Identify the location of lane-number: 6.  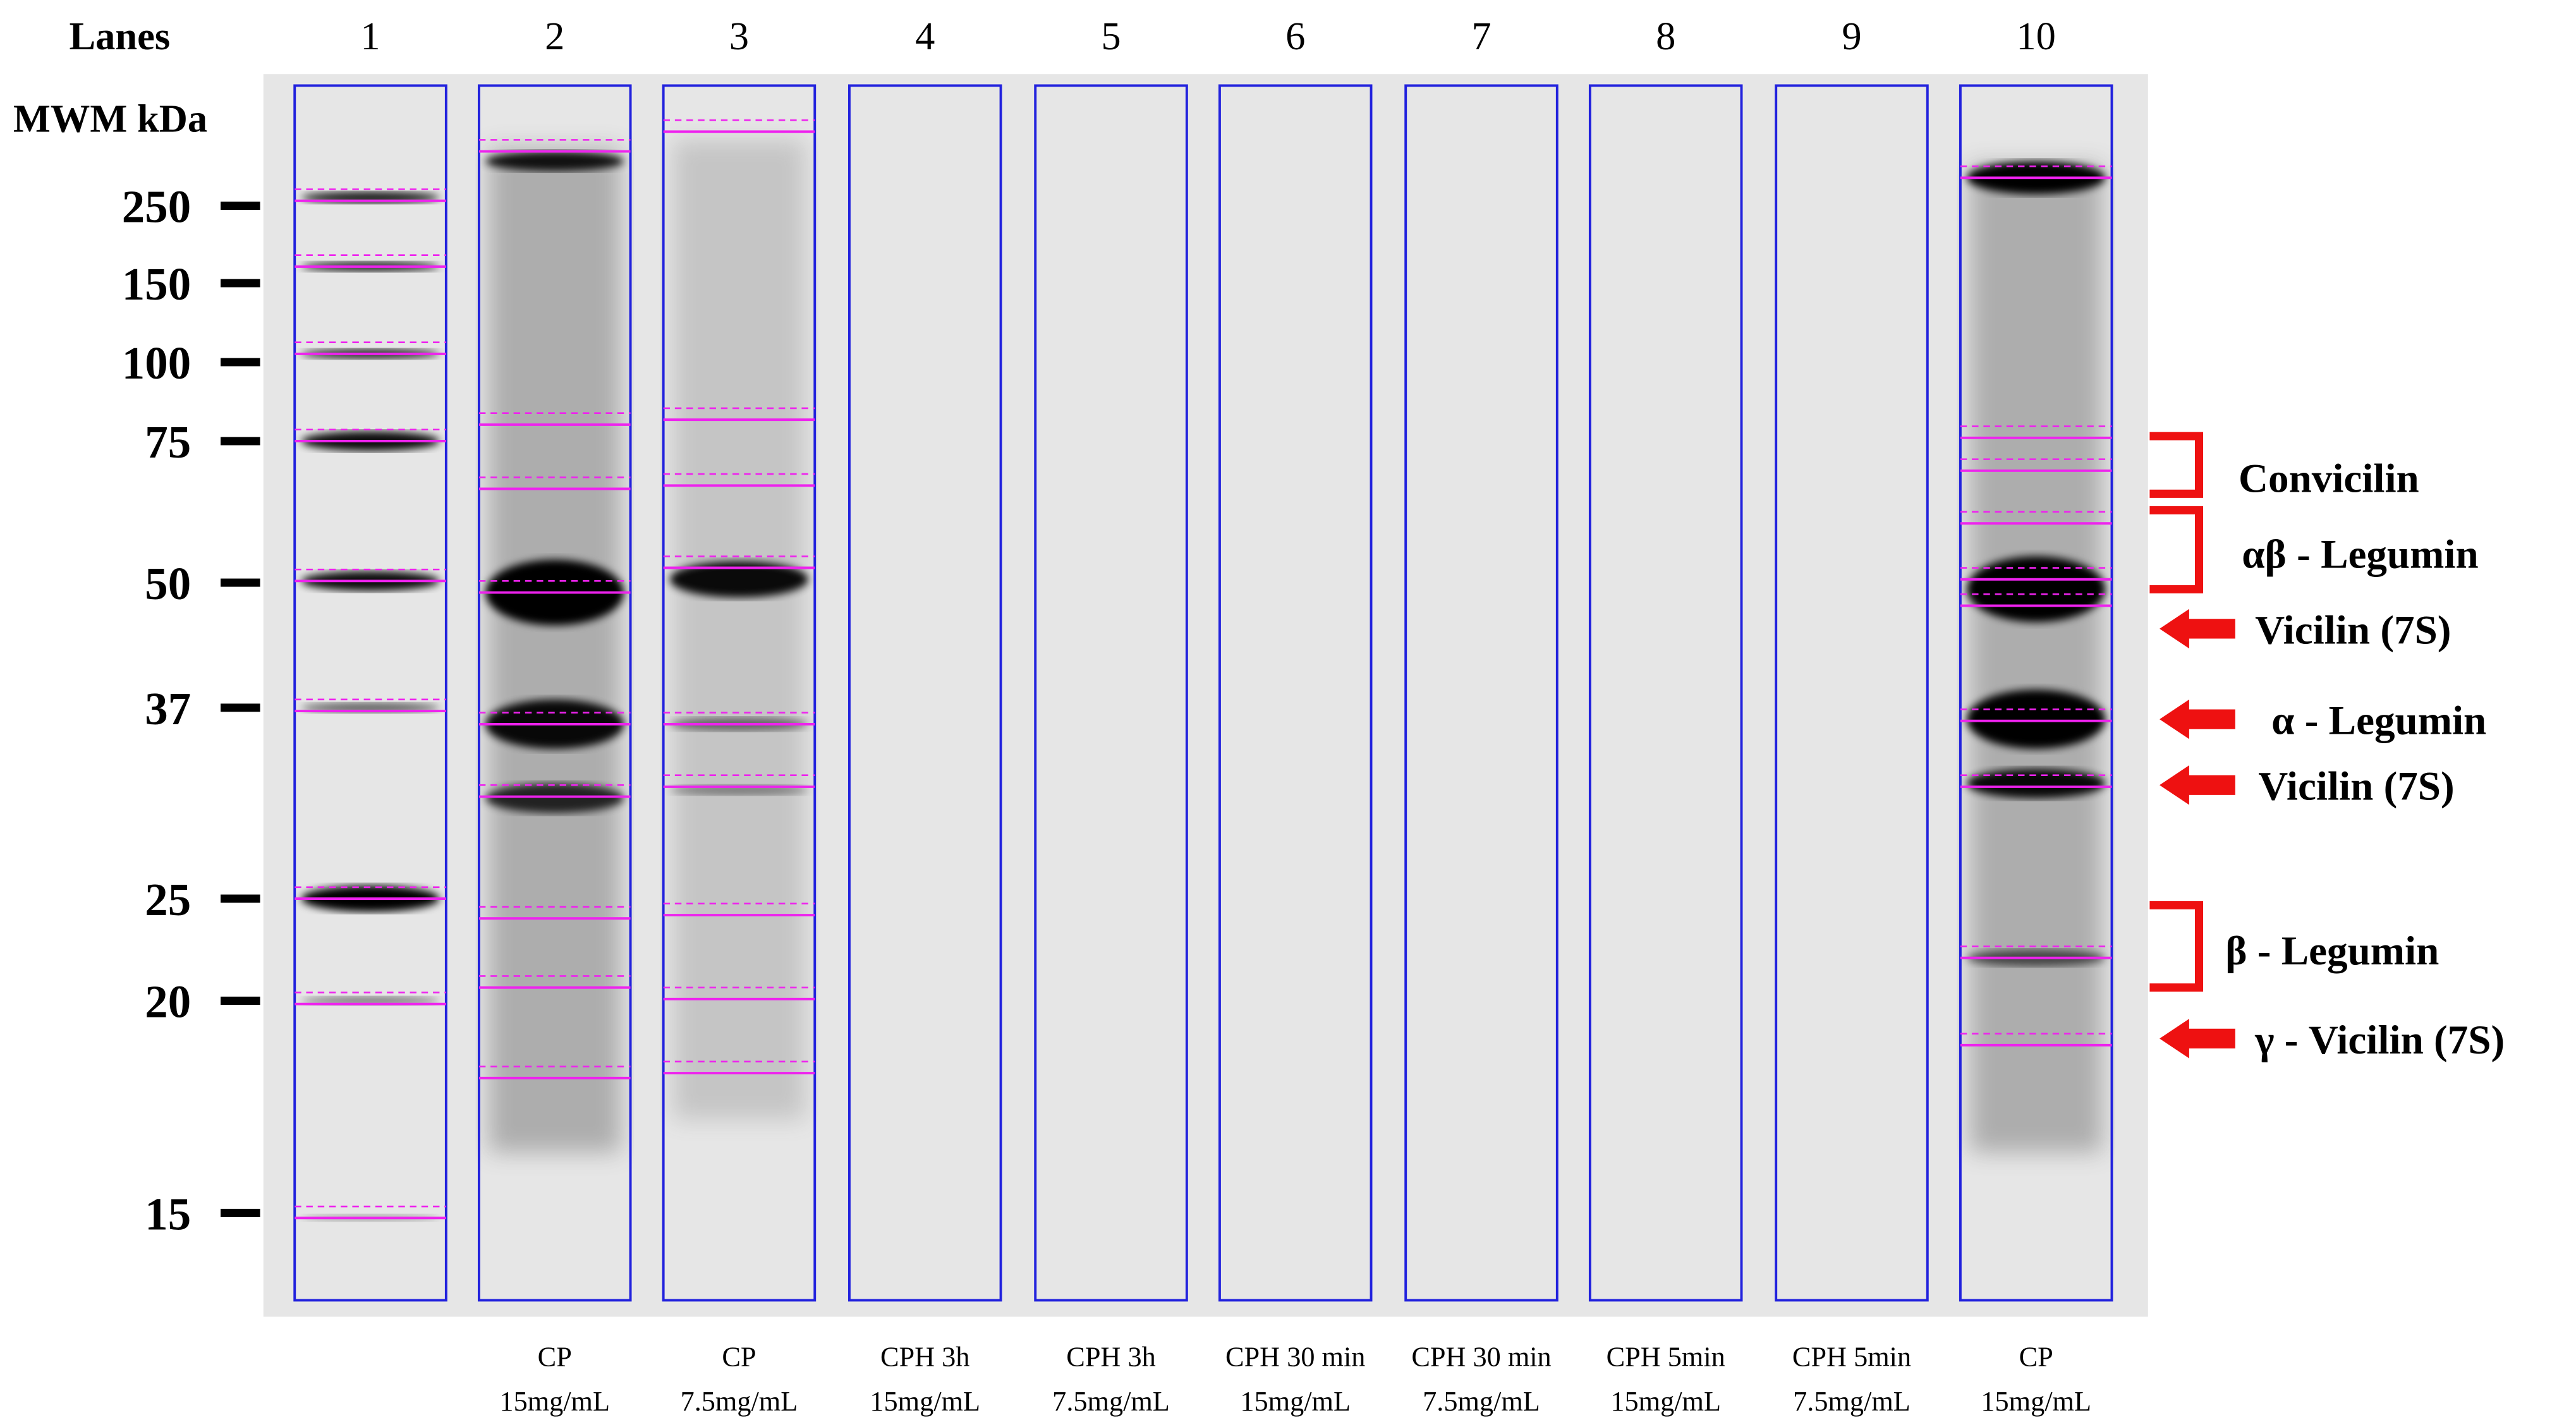
(1295, 36).